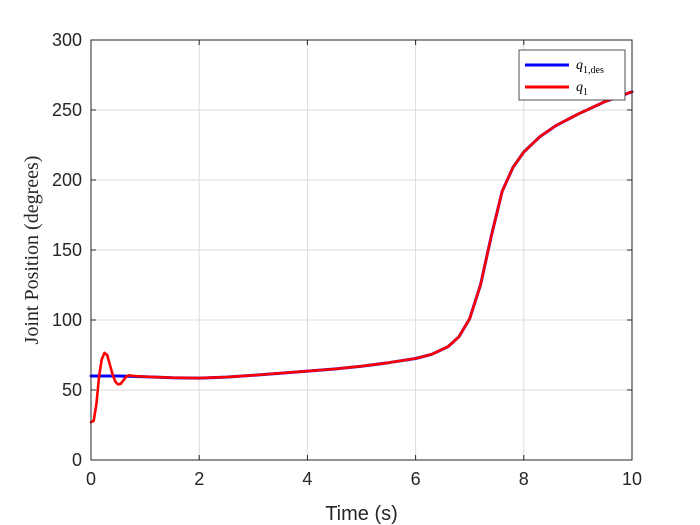 This screenshot has width=700, height=525. Describe the element at coordinates (91, 479) in the screenshot. I see `x-tick-label: 0` at that location.